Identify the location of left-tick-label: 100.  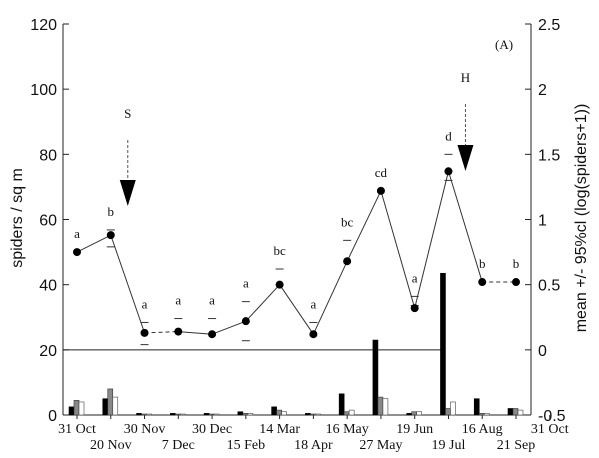
(43, 90).